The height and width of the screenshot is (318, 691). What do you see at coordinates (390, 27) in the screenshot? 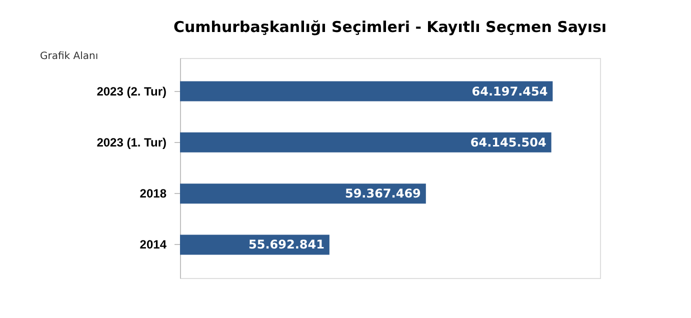
I see `chart-title: Cumhurbaşkanlığı Seçimleri - Kayıtlı Seçmen Sayısı` at bounding box center [390, 27].